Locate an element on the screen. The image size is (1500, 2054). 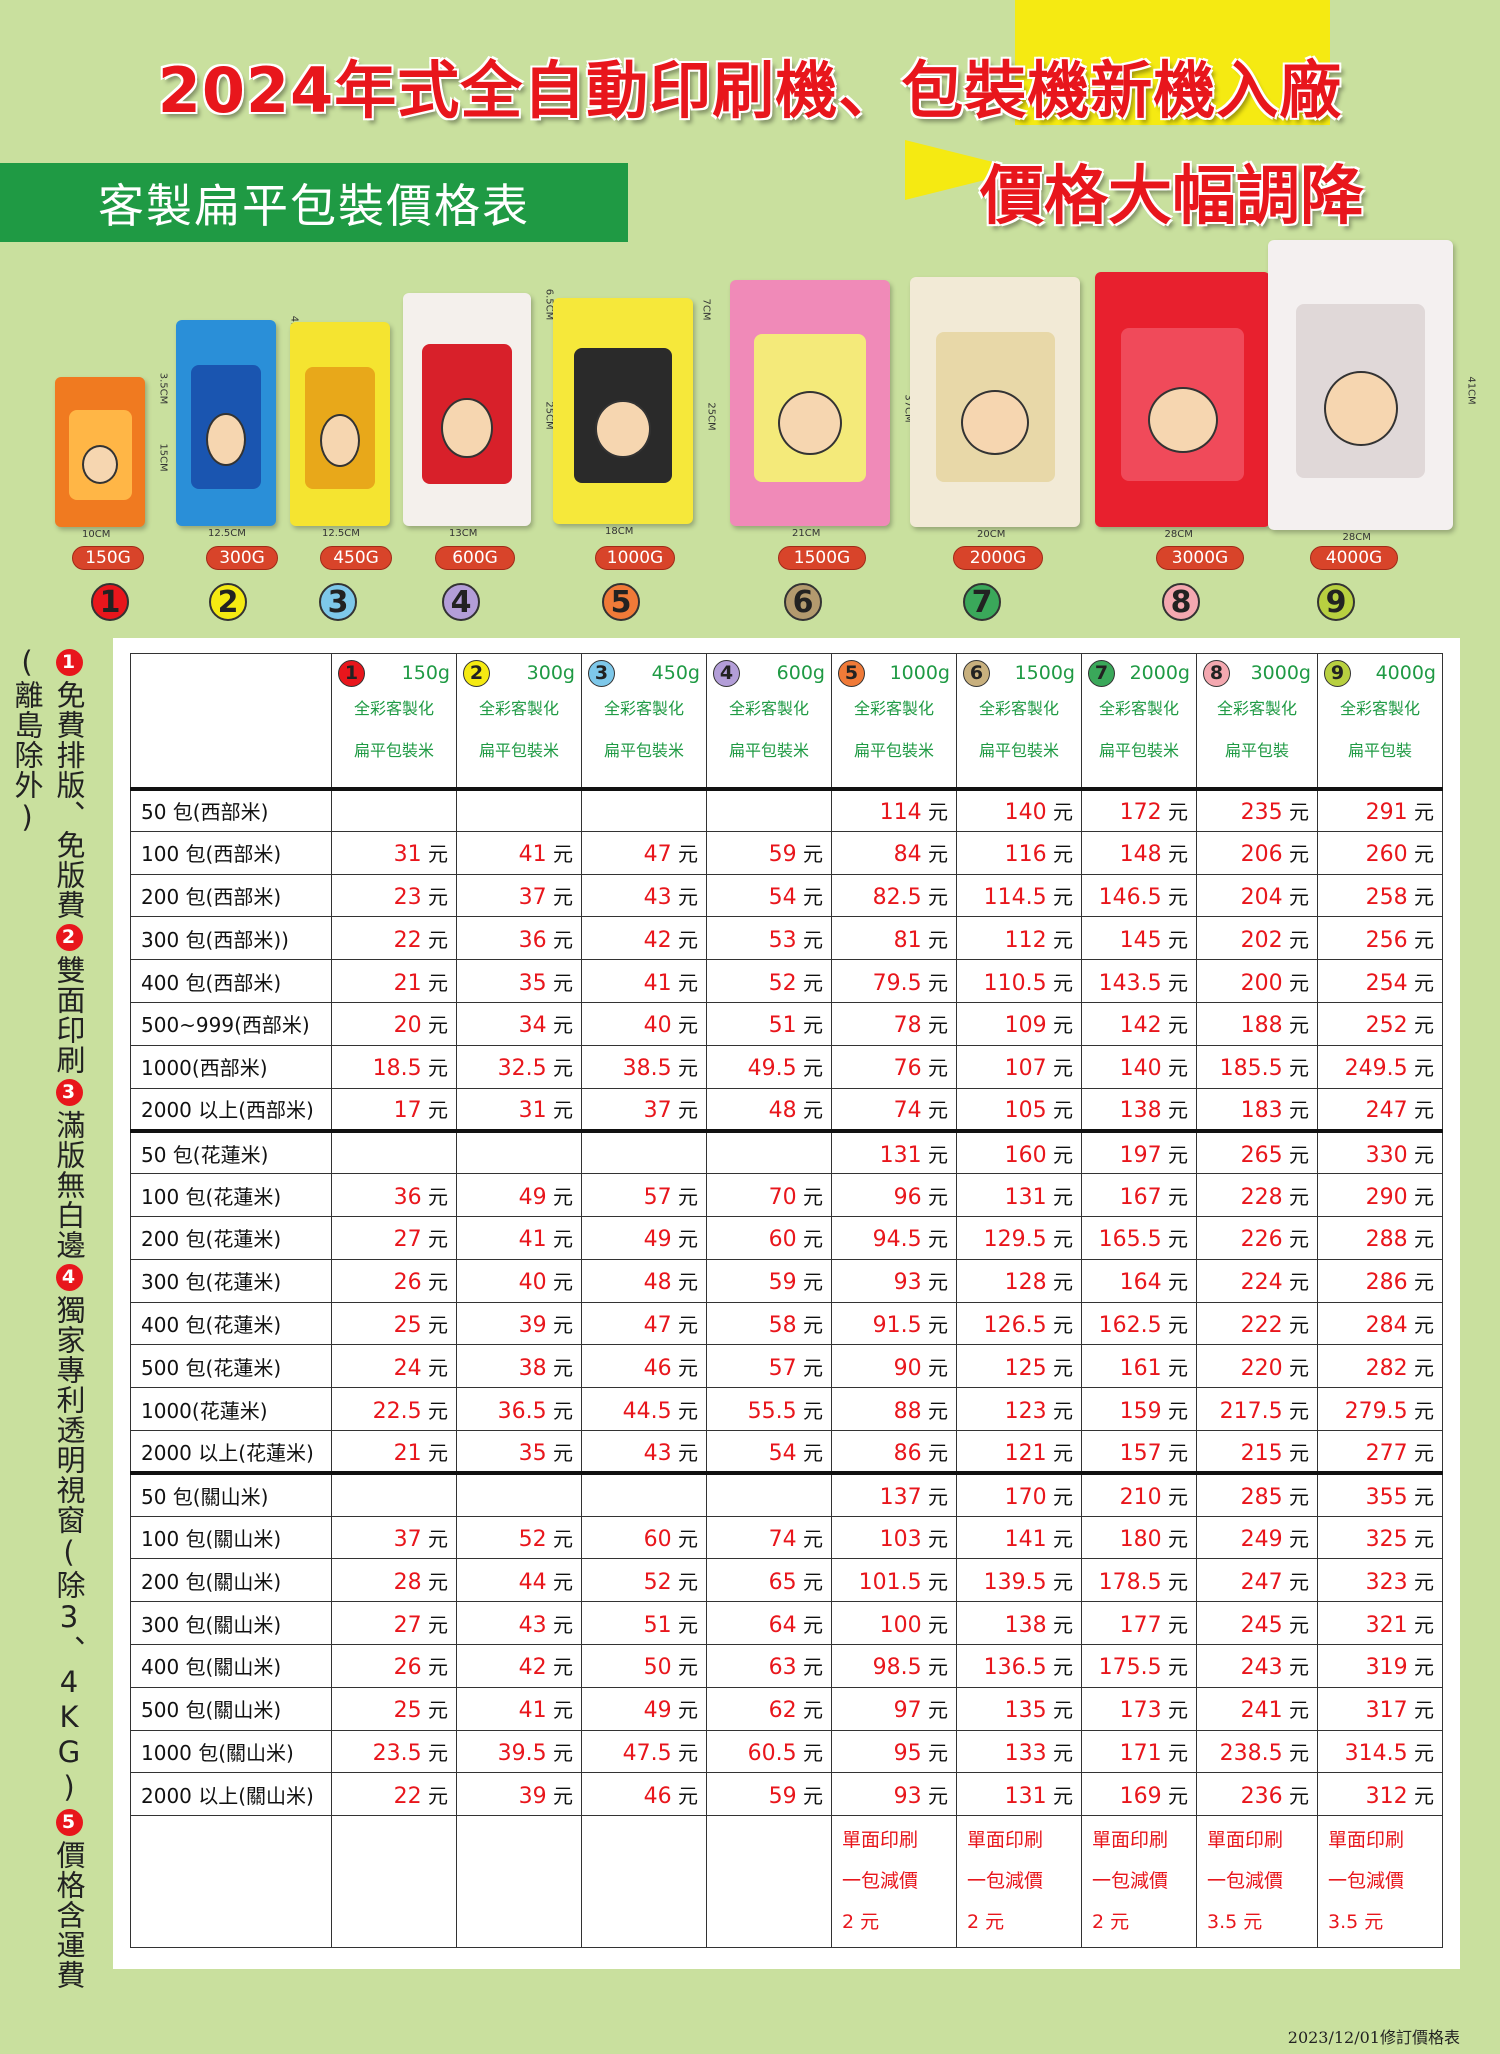
price-cell: 27 元 is located at coordinates (394, 1237).